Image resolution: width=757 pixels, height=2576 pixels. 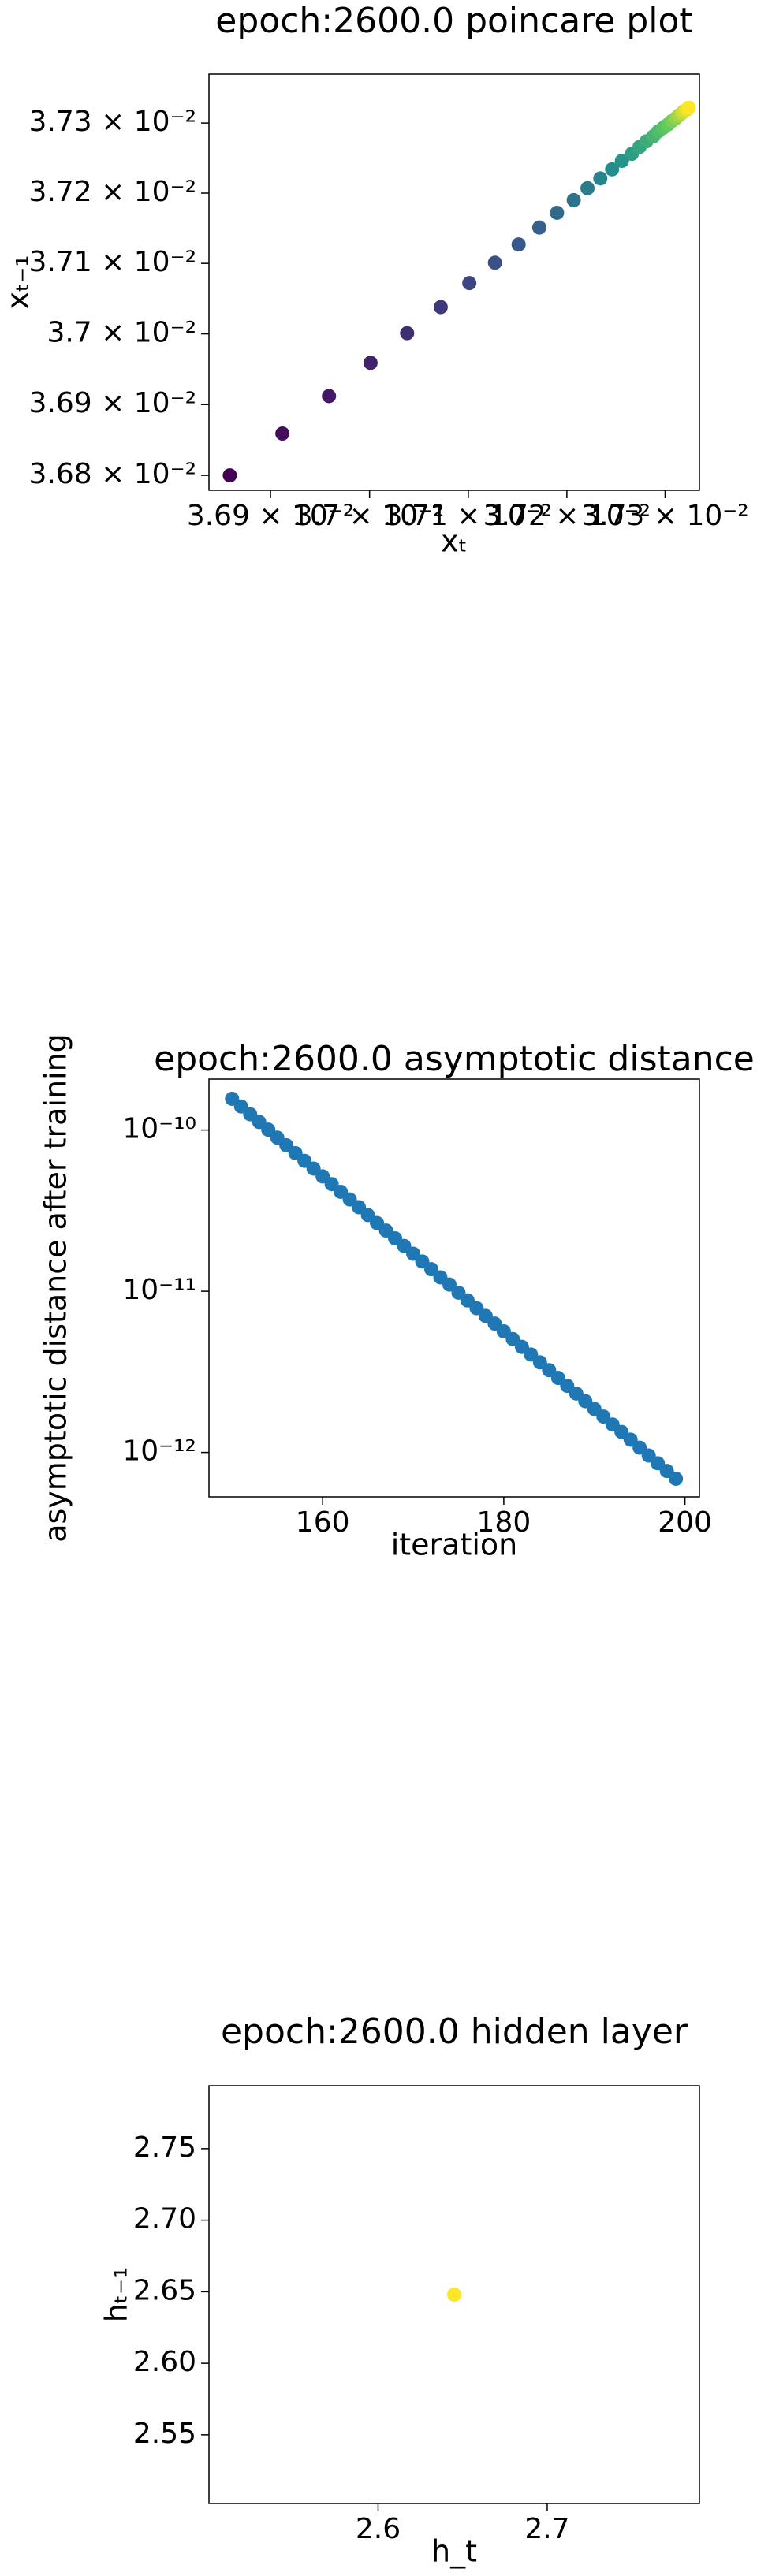 What do you see at coordinates (18, 282) in the screenshot?
I see `y-axis-label: xₜ₋₁` at bounding box center [18, 282].